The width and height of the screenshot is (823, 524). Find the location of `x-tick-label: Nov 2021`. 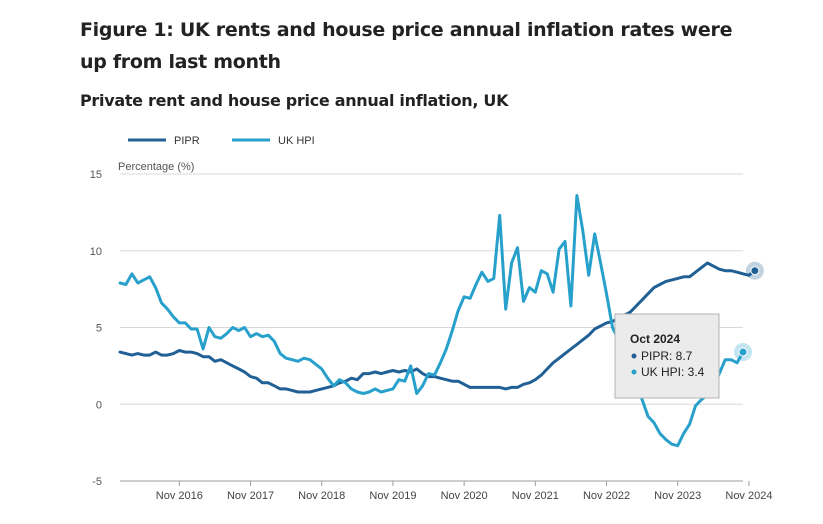

x-tick-label: Nov 2021 is located at coordinates (535, 496).